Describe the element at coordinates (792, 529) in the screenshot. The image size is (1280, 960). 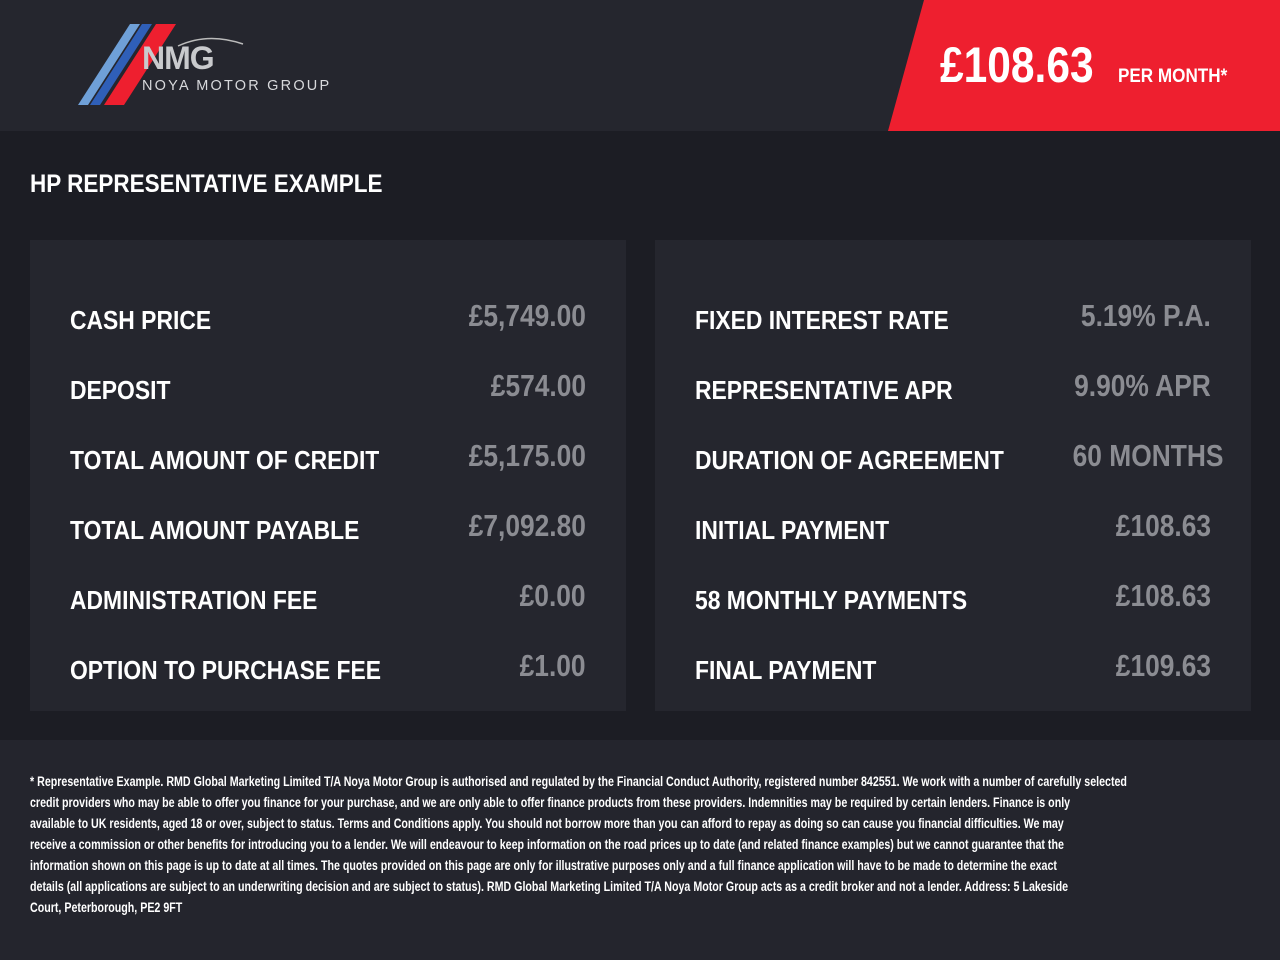
I see `row-label: INITIAL PAYMENT` at that location.